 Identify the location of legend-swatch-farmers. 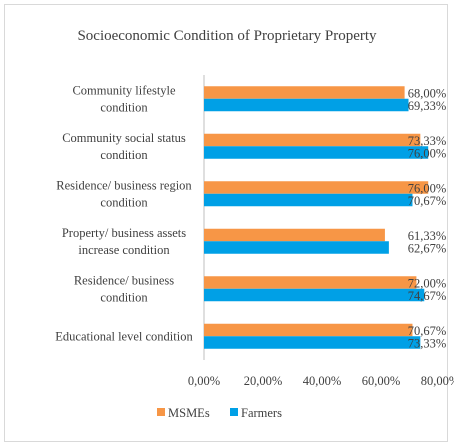
(234, 412).